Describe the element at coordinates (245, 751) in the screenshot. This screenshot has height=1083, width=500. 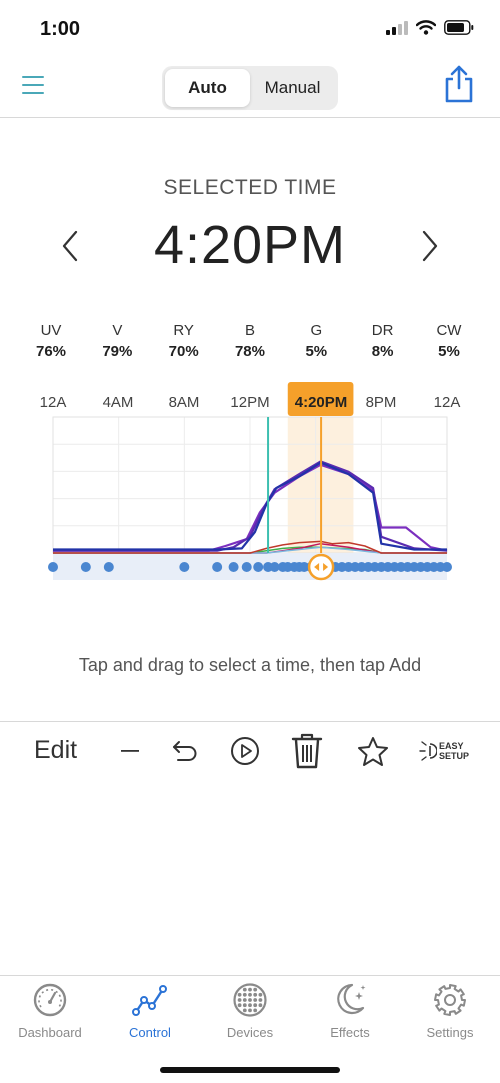
I see `preview-play-button` at that location.